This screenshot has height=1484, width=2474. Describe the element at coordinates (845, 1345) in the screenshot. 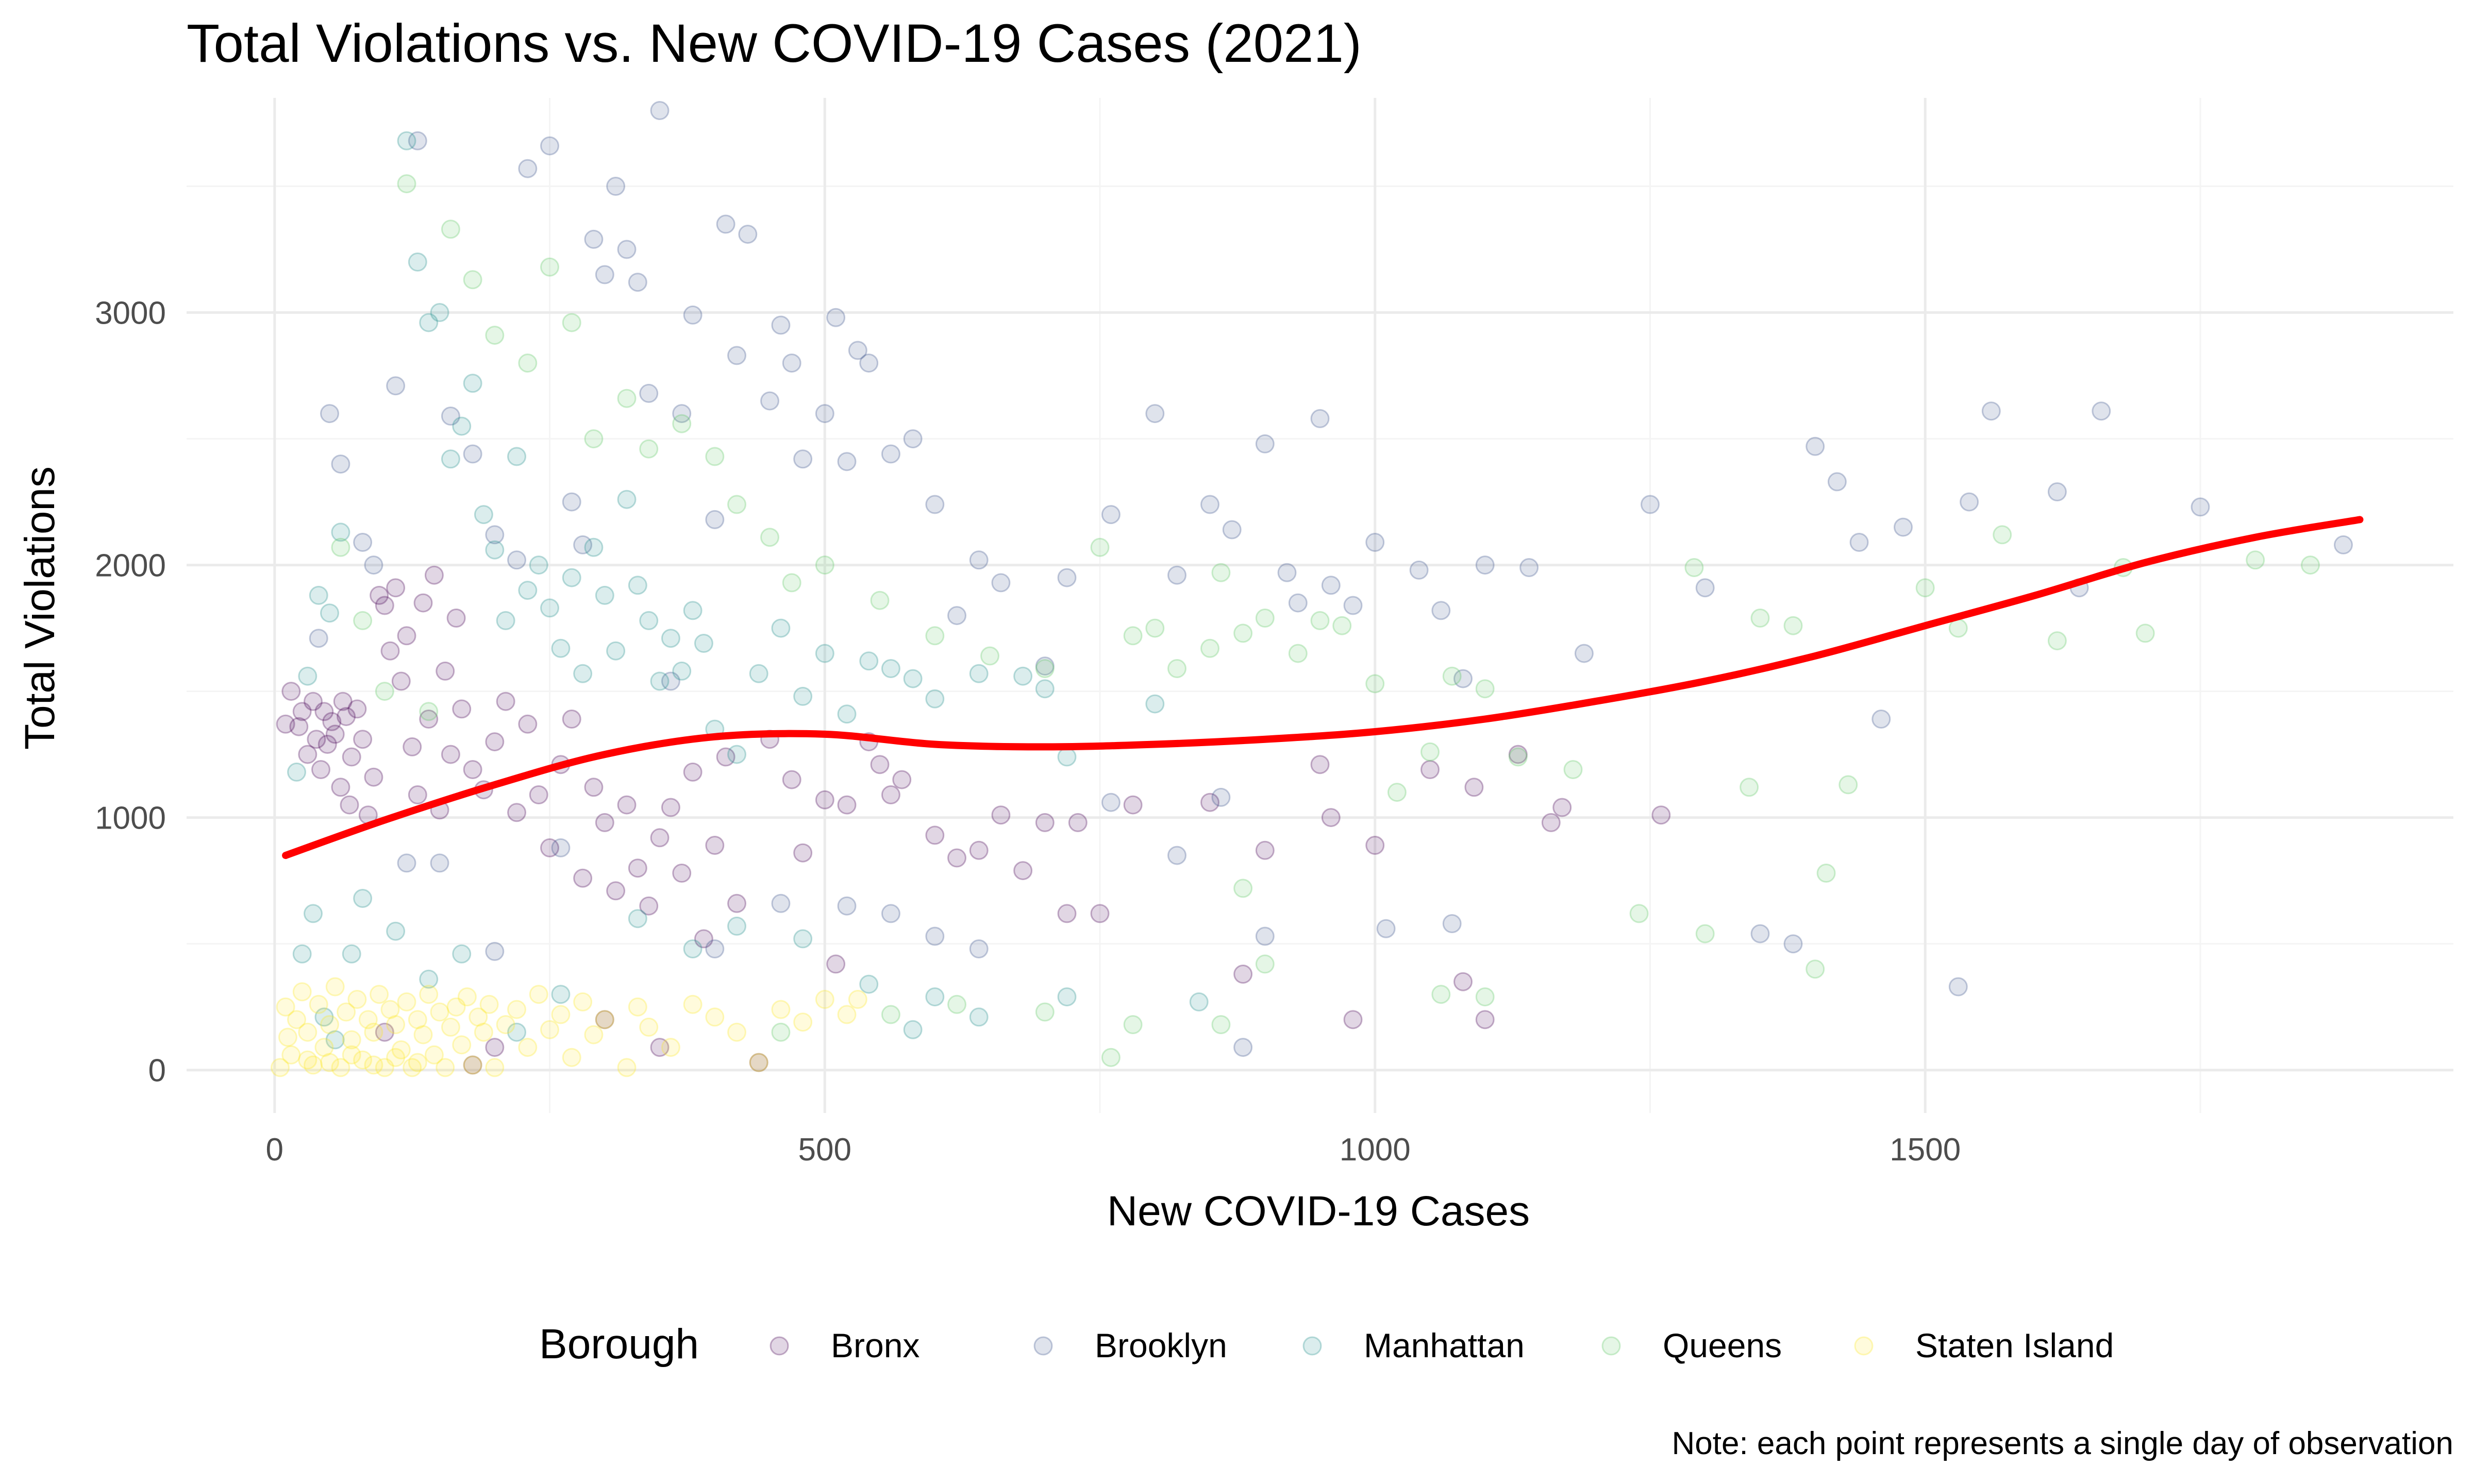

I see `legend-item-bronx: Bronx` at that location.